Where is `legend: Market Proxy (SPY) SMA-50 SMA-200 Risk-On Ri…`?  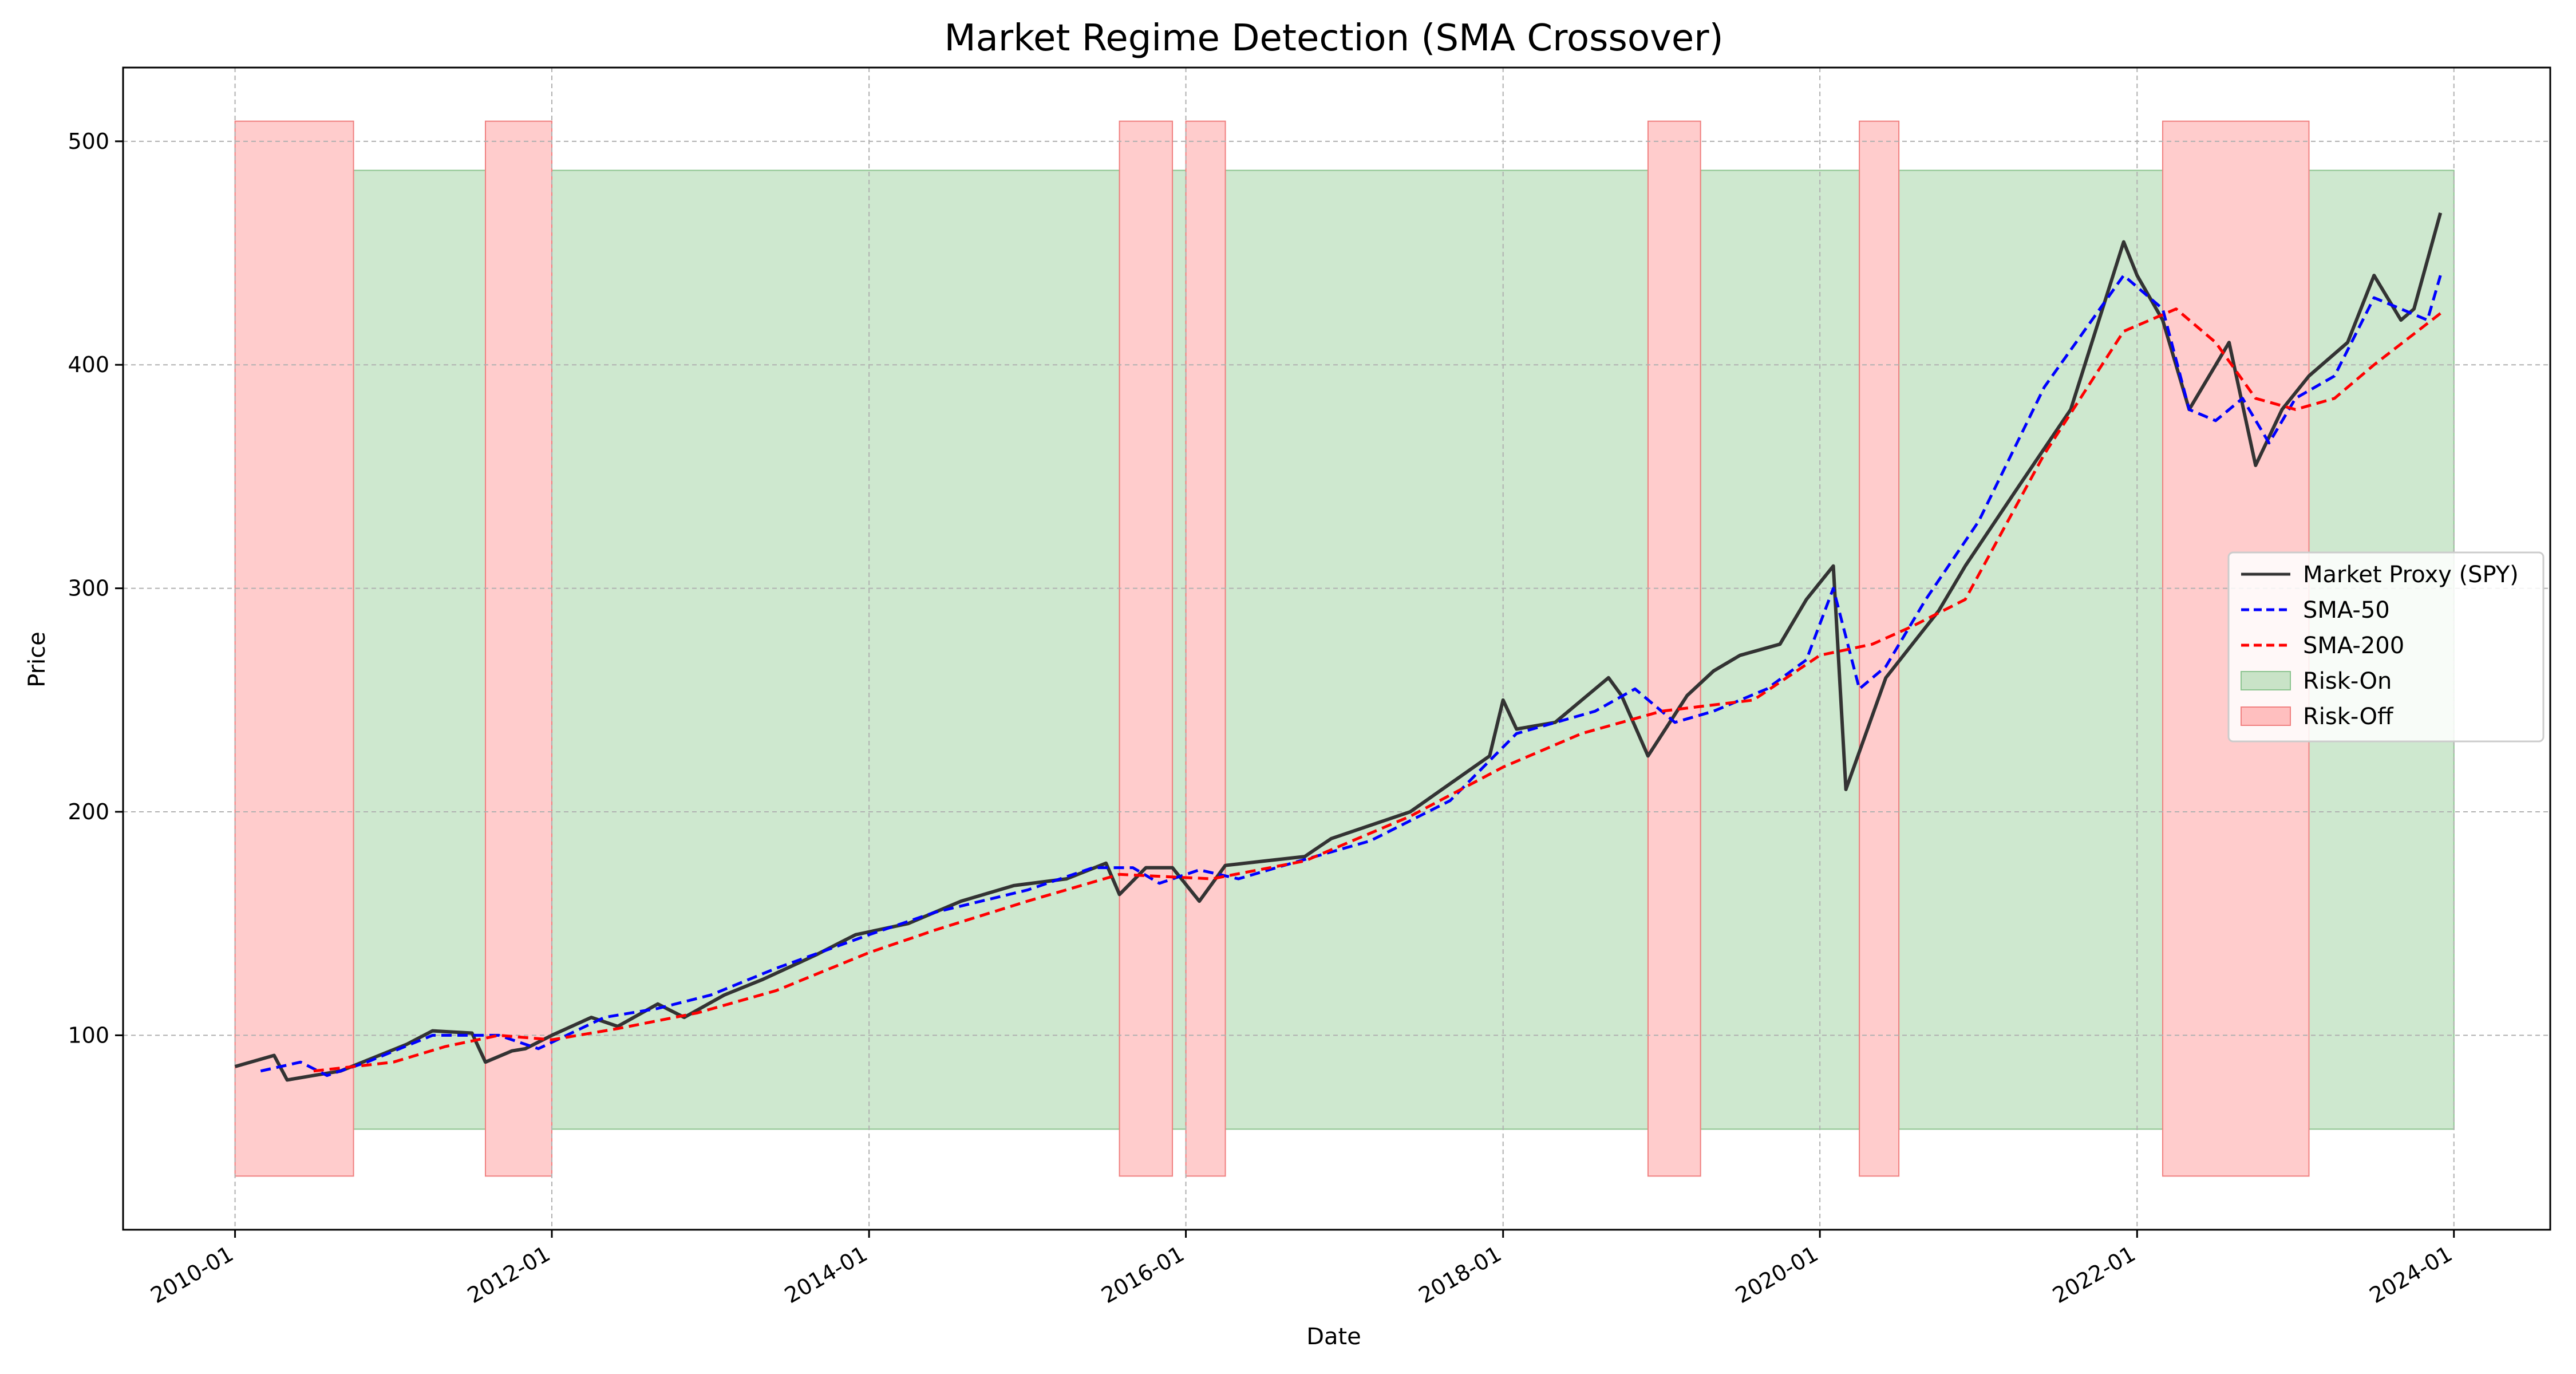 legend: Market Proxy (SPY) SMA-50 SMA-200 Risk-On Ri… is located at coordinates (2386, 647).